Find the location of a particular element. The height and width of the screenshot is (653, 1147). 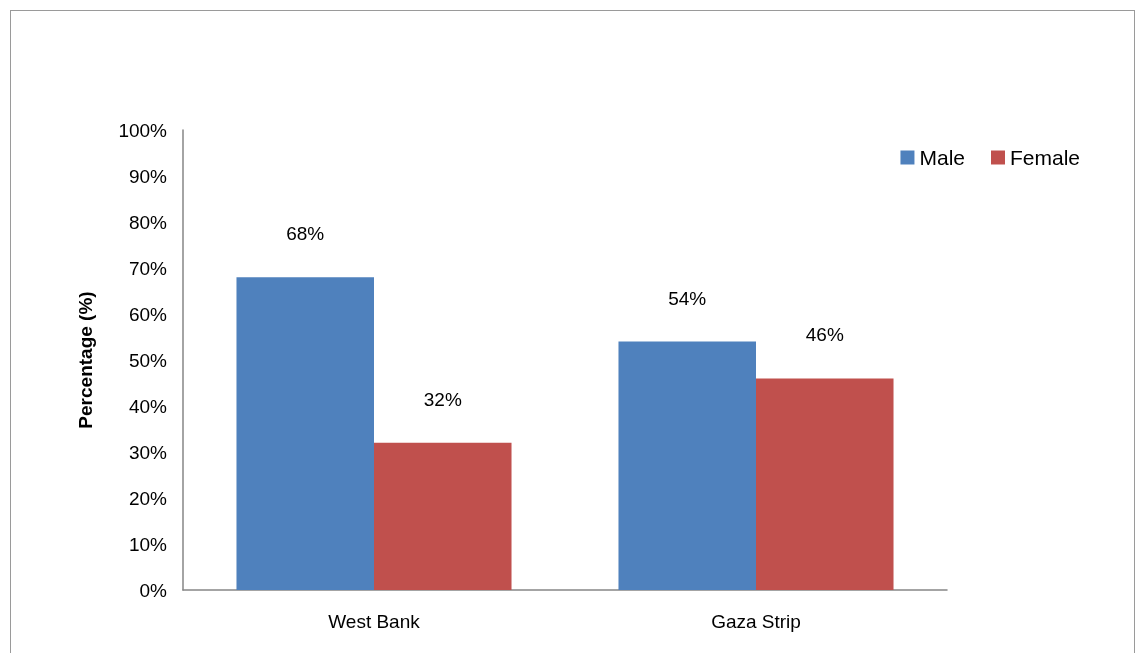

legend-label: Female is located at coordinates (1045, 157).